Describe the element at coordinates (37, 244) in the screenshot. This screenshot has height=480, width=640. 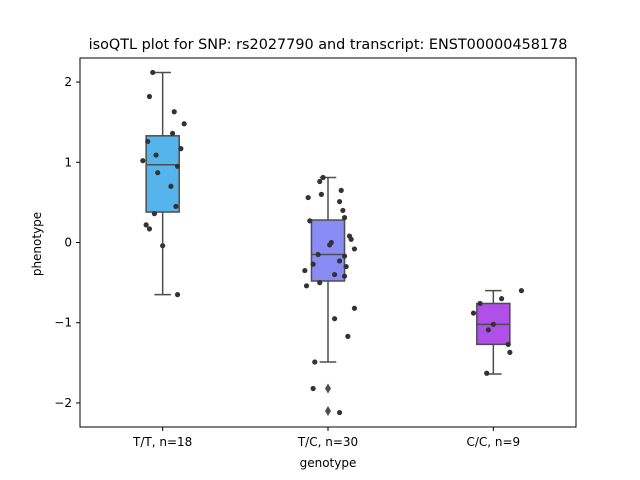
I see `y-axis-label: phenotype` at that location.